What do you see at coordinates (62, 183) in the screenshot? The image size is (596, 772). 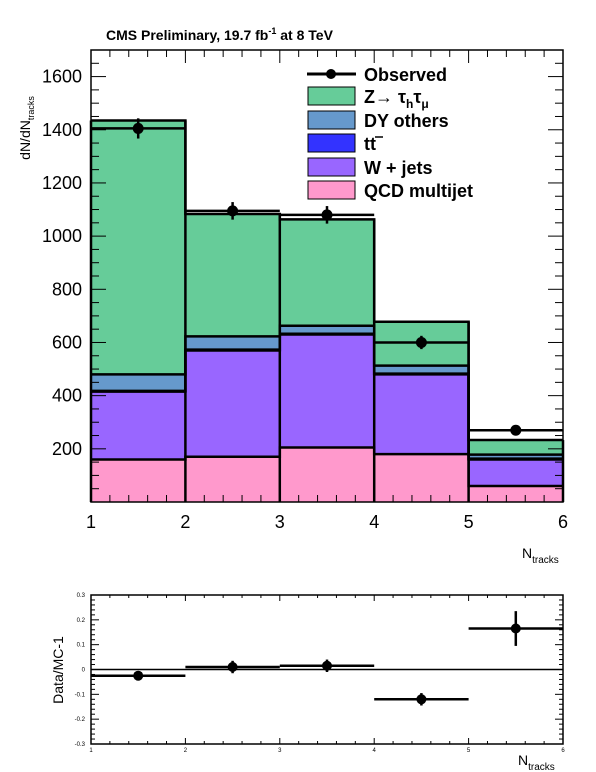 I see `y-tick-label-1200: 1200` at bounding box center [62, 183].